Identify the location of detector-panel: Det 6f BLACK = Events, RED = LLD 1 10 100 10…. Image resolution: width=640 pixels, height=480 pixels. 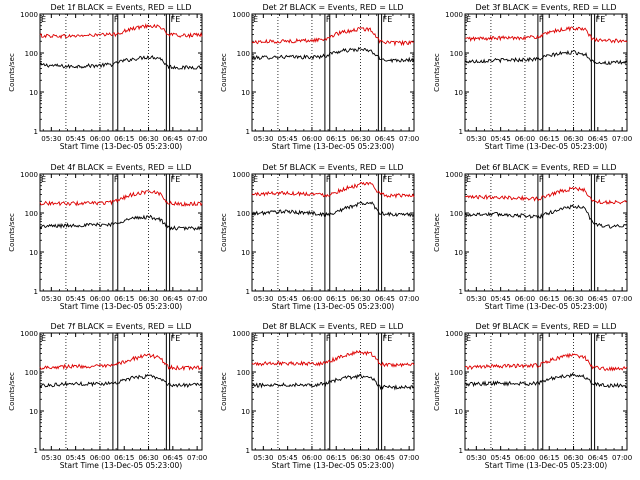
(532, 237).